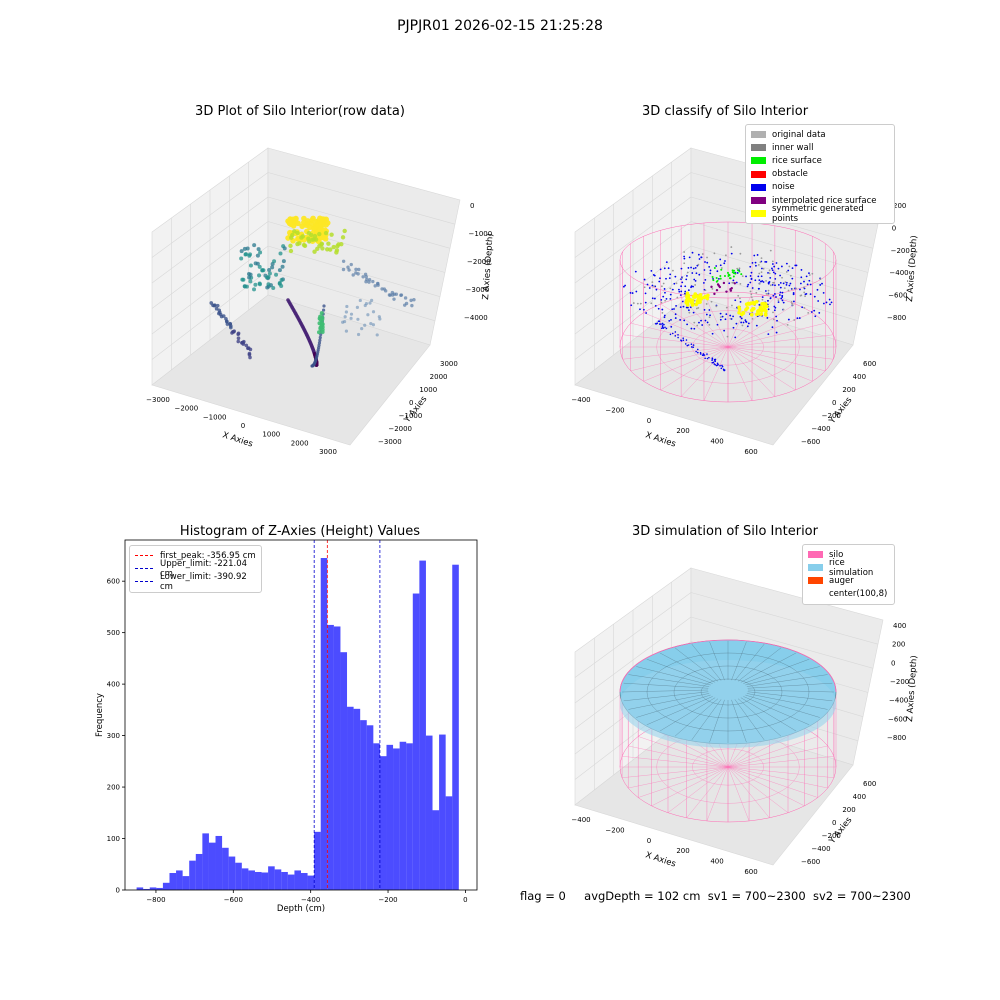  What do you see at coordinates (716, 862) in the screenshot?
I see `simulation-x-tick: 400` at bounding box center [716, 862].